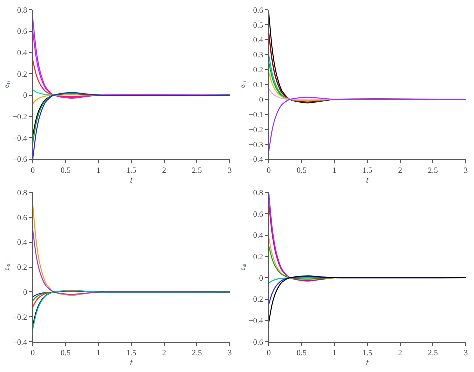  What do you see at coordinates (258, 85) in the screenshot?
I see `y-tick-label: 0.1` at bounding box center [258, 85].